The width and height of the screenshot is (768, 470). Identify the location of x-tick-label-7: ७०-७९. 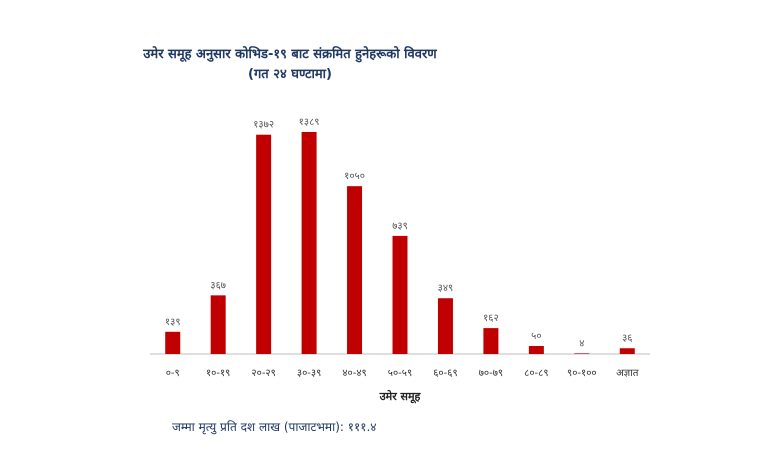
(491, 373).